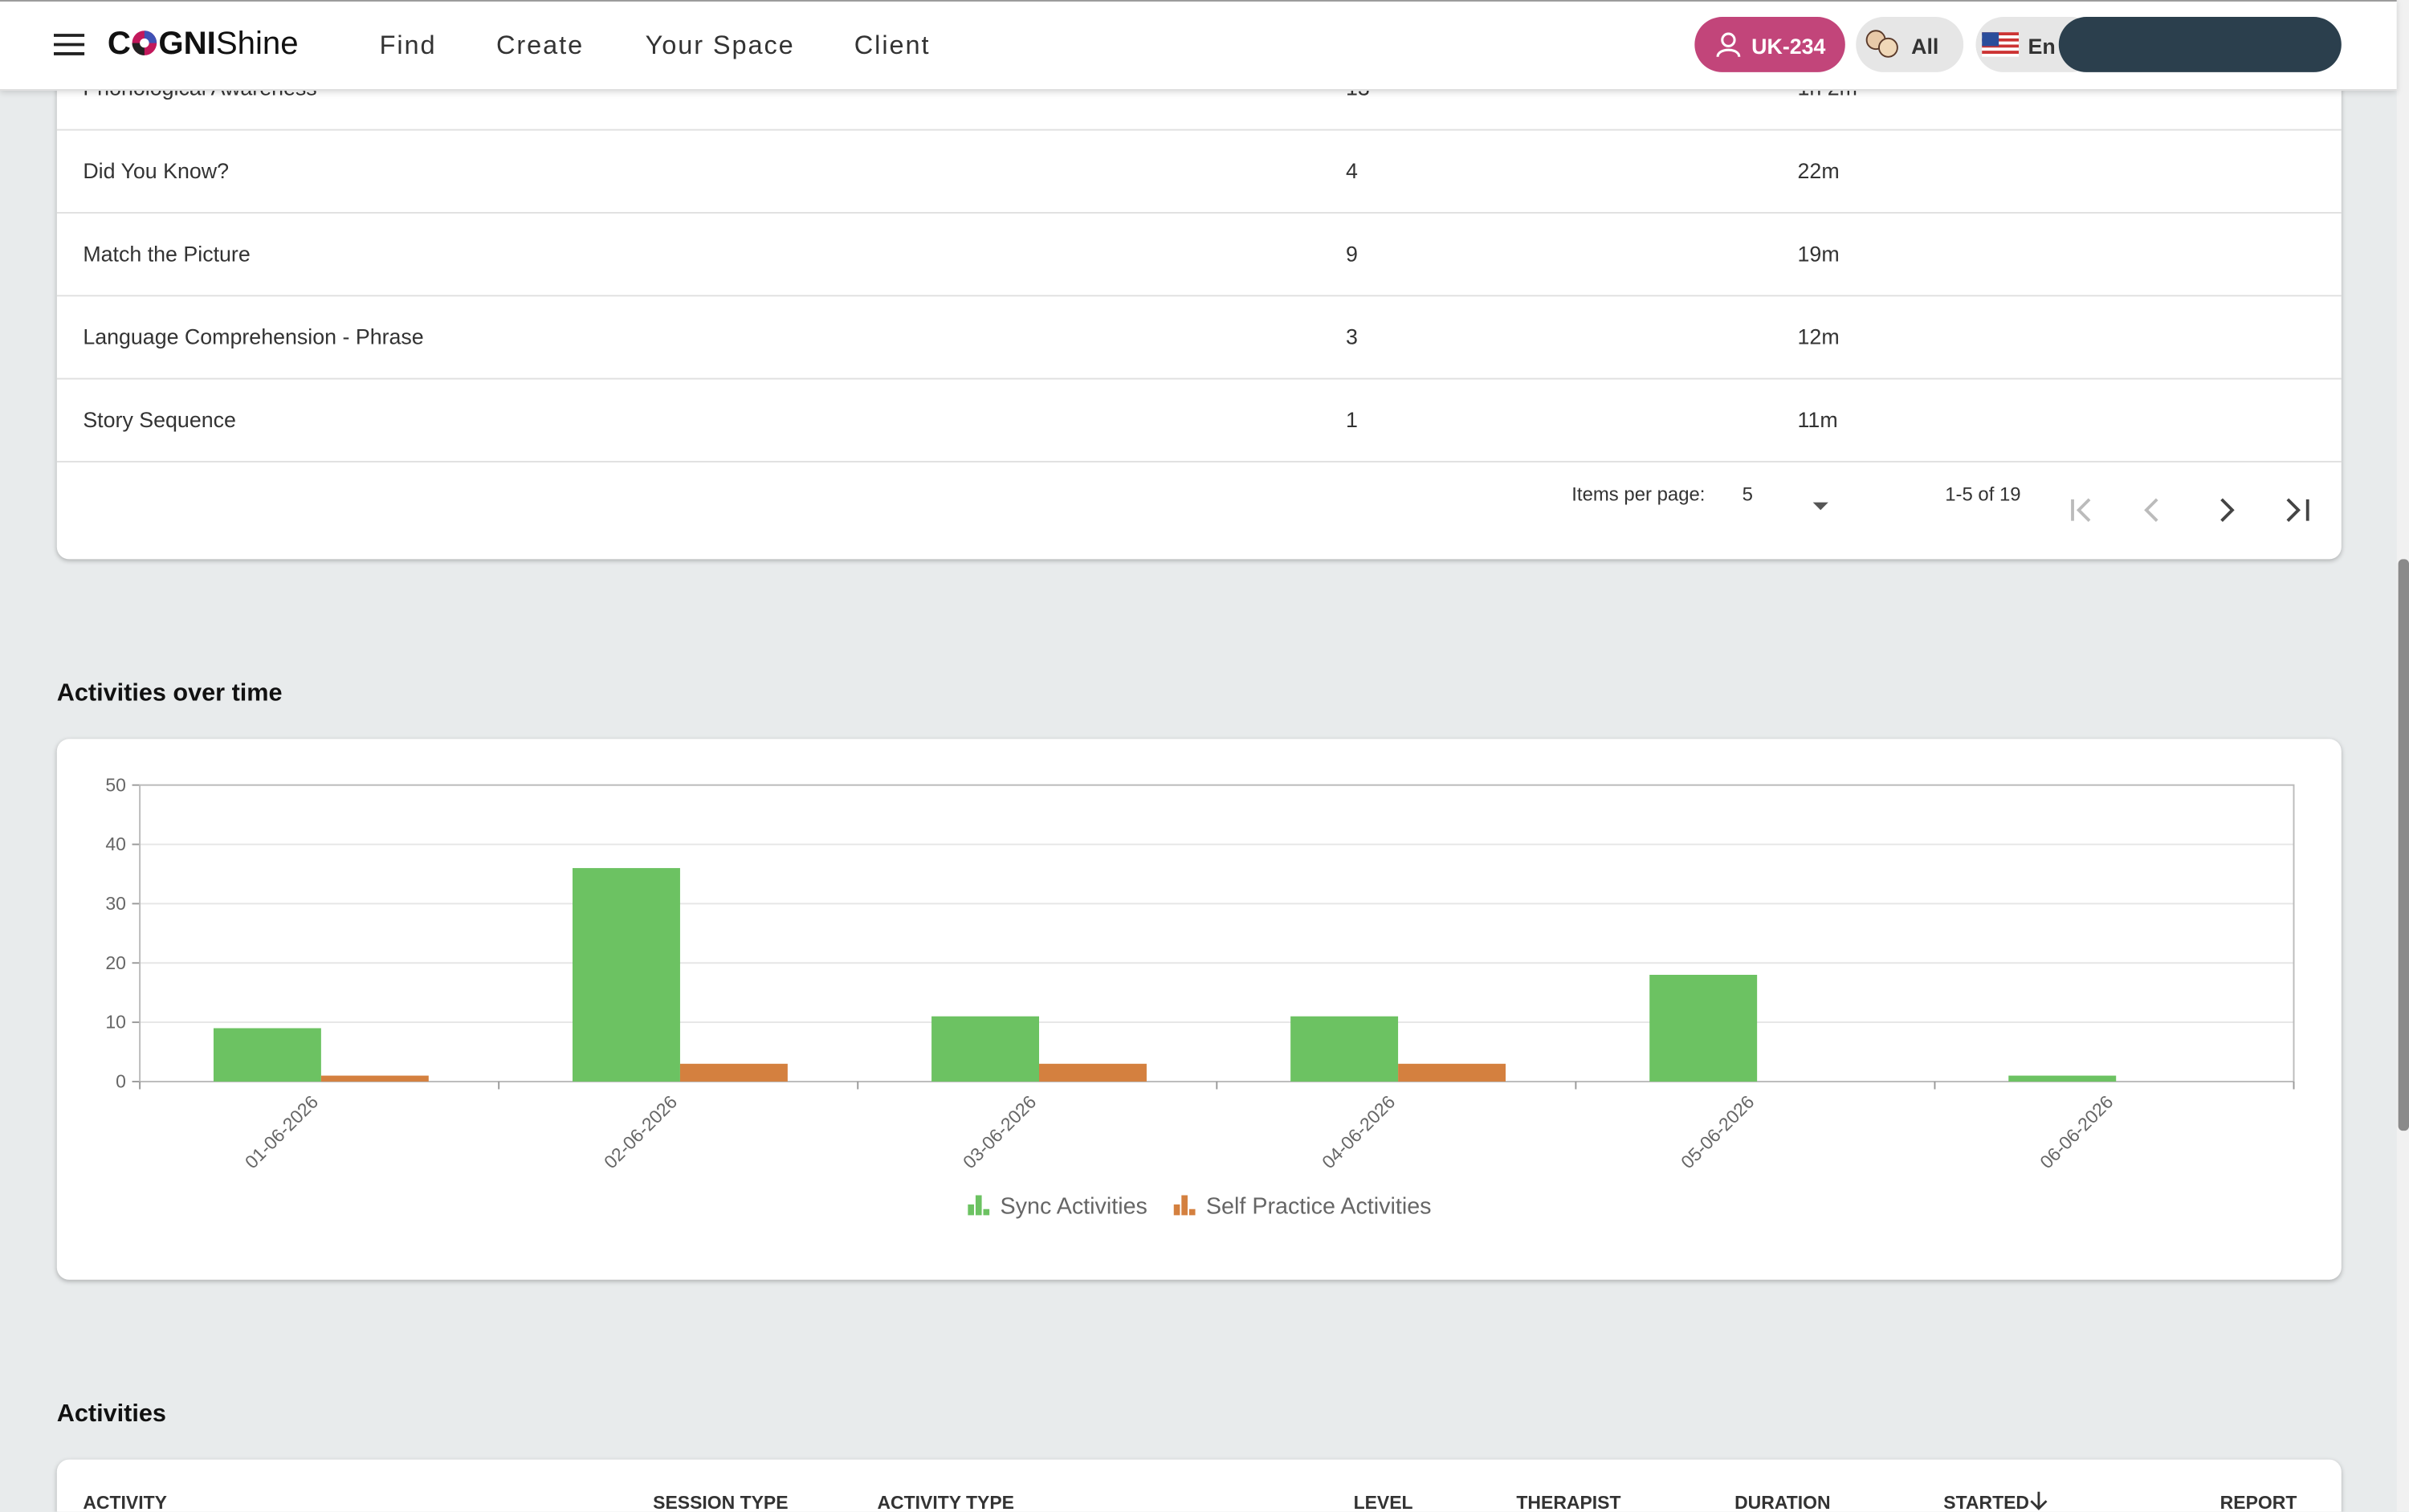 The height and width of the screenshot is (1512, 2409). Describe the element at coordinates (946, 1502) in the screenshot. I see `column-header: ACTIVITY TYPE` at that location.